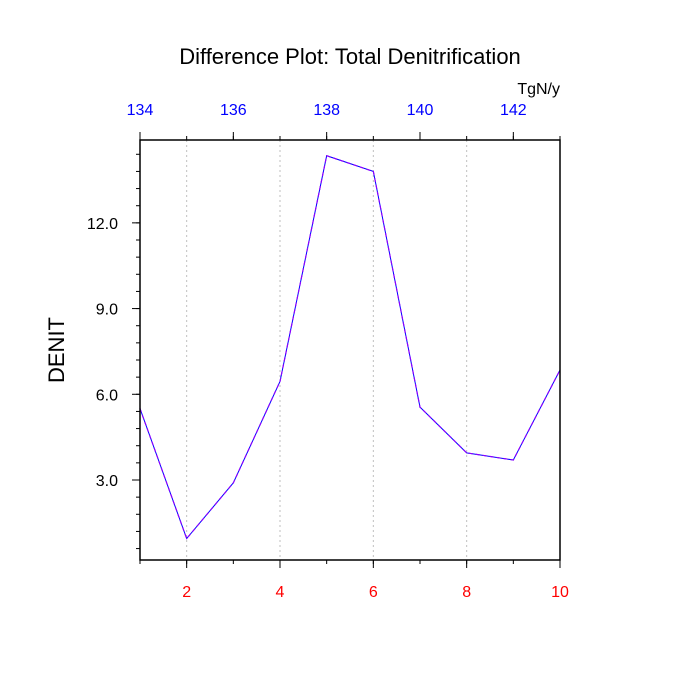 The image size is (700, 700). I want to click on x-tick-label: 2, so click(186, 592).